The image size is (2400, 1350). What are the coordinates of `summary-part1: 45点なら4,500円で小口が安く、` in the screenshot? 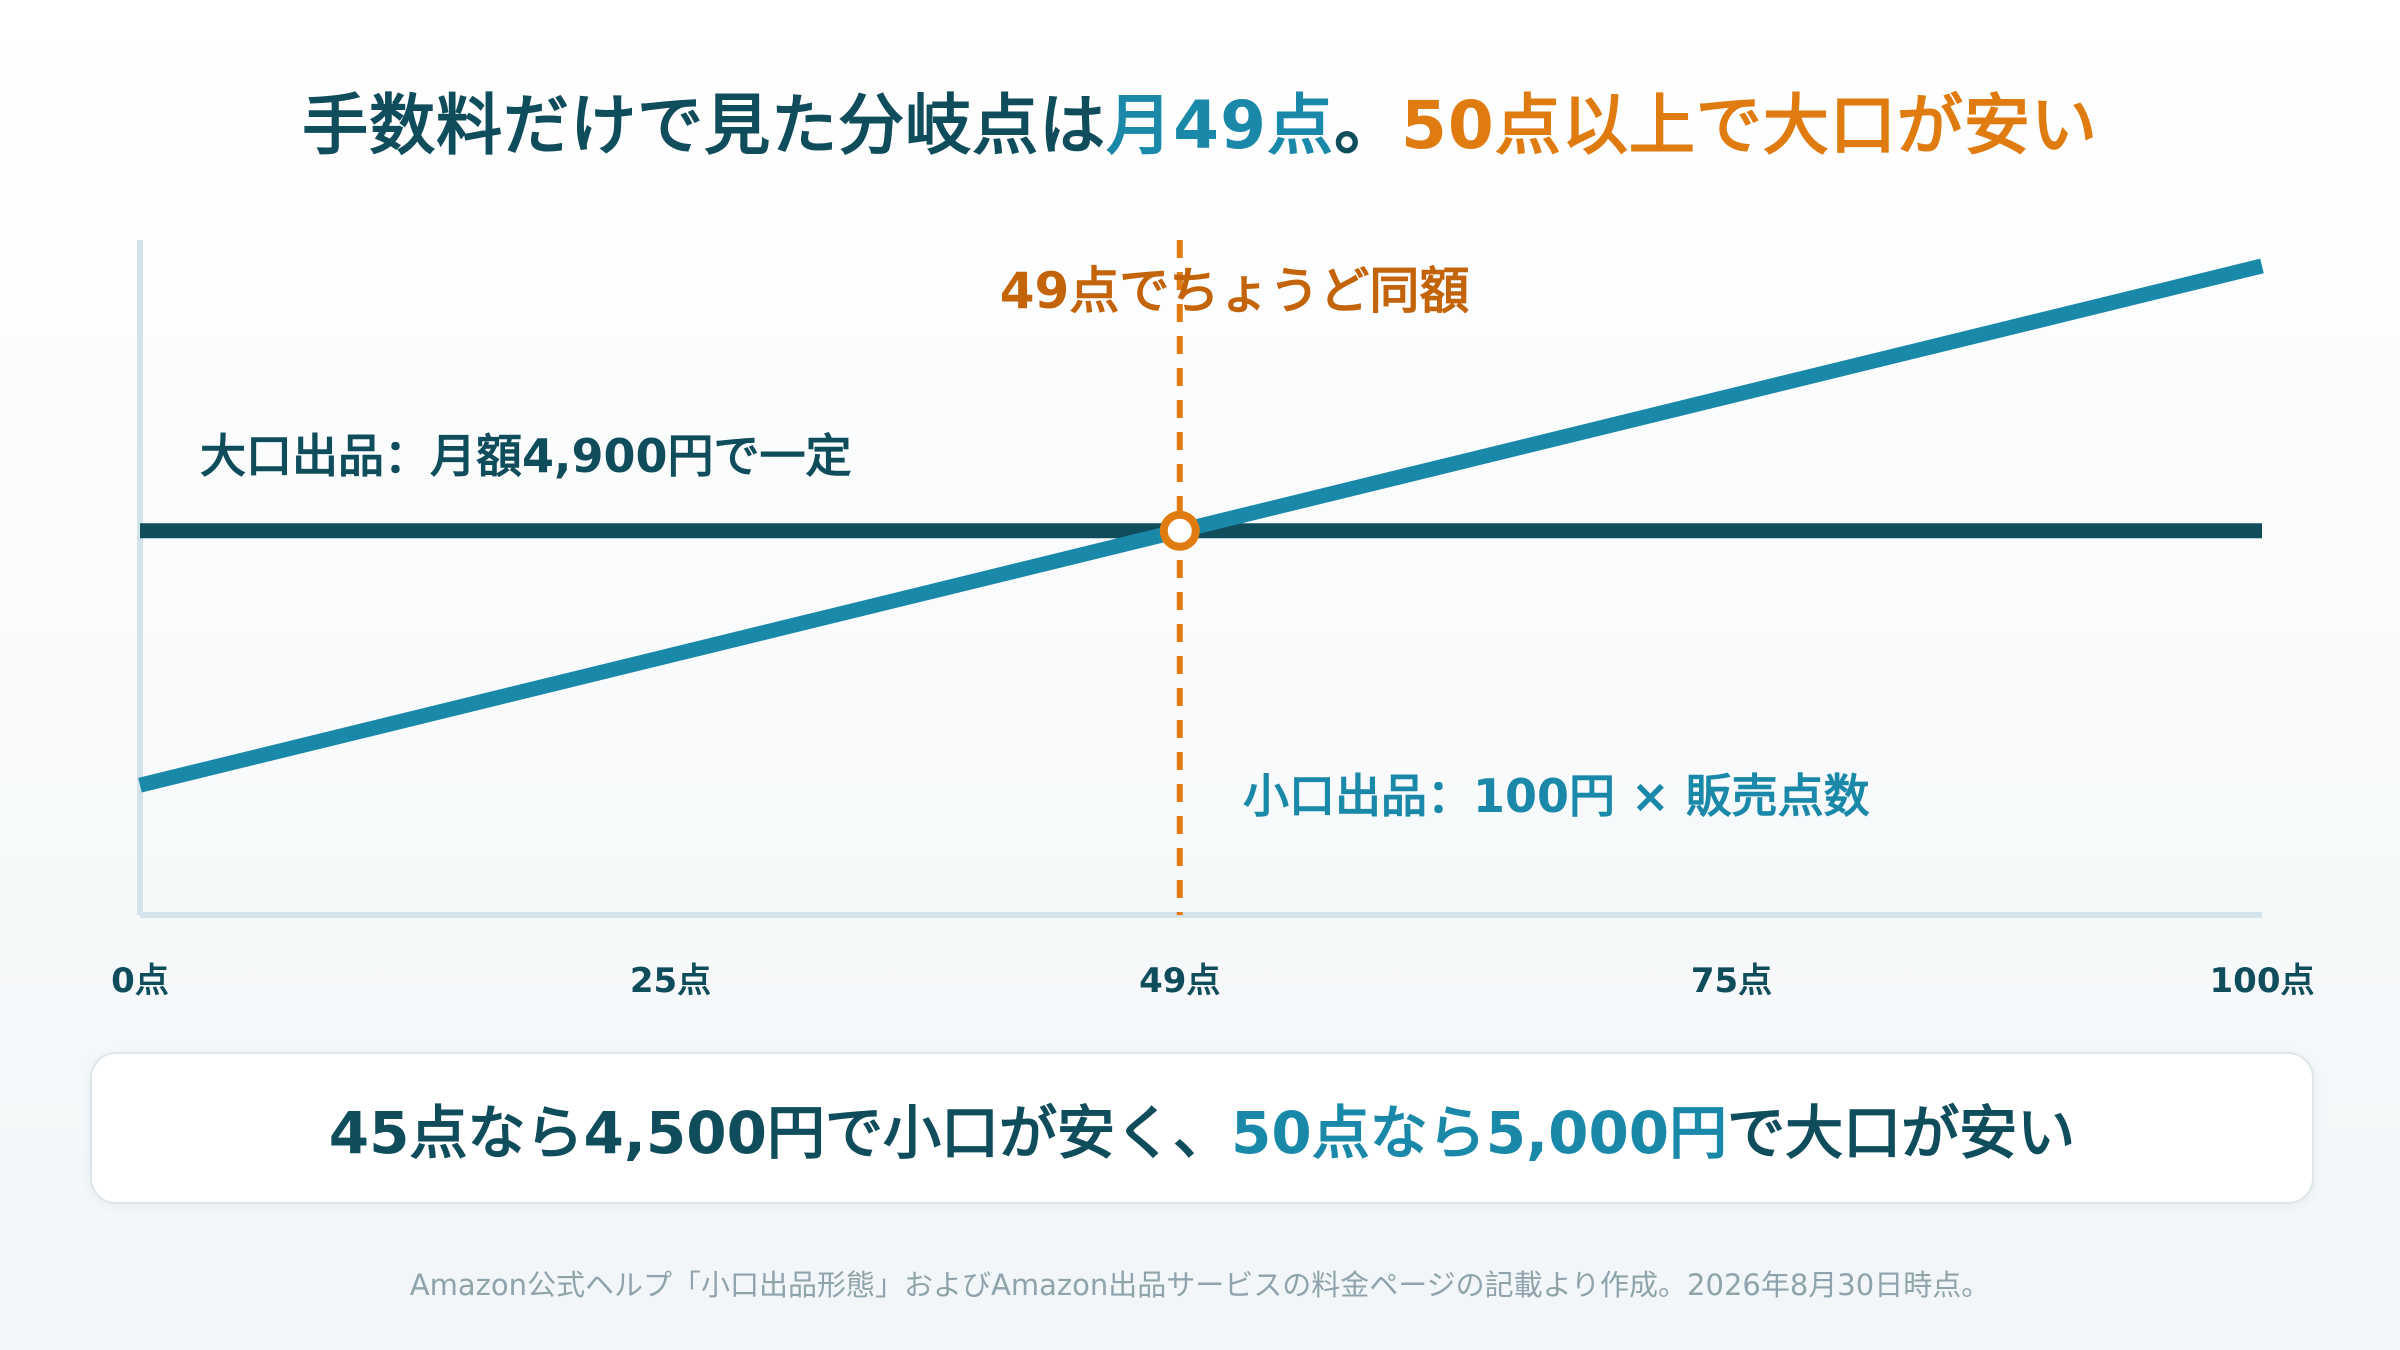 It's located at (779, 1133).